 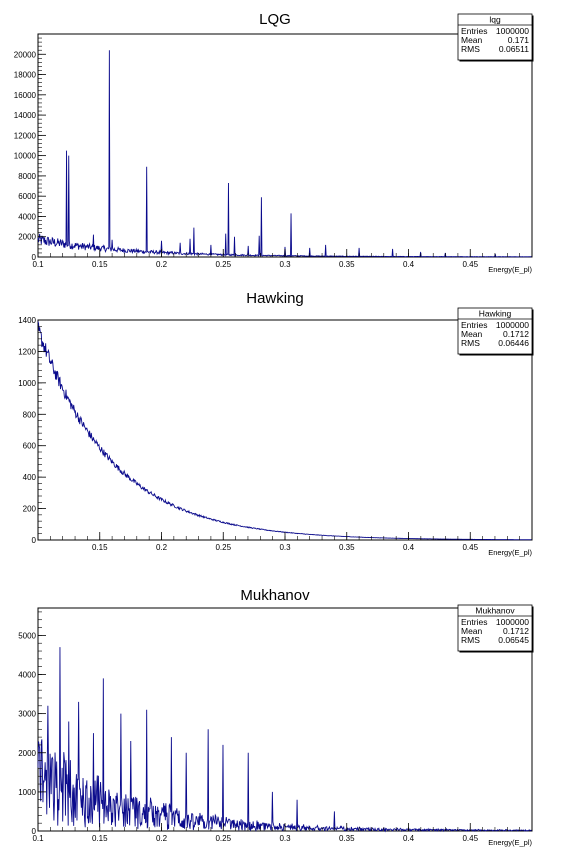 I want to click on y-tick-label: 14000, so click(x=25, y=115).